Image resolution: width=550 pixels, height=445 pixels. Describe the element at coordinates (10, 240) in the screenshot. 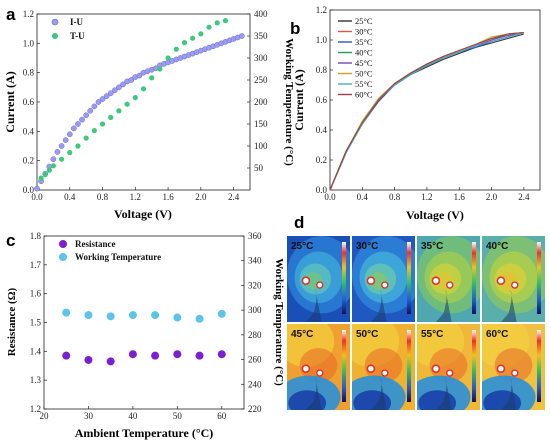

I see `panel-letter-c: c` at that location.